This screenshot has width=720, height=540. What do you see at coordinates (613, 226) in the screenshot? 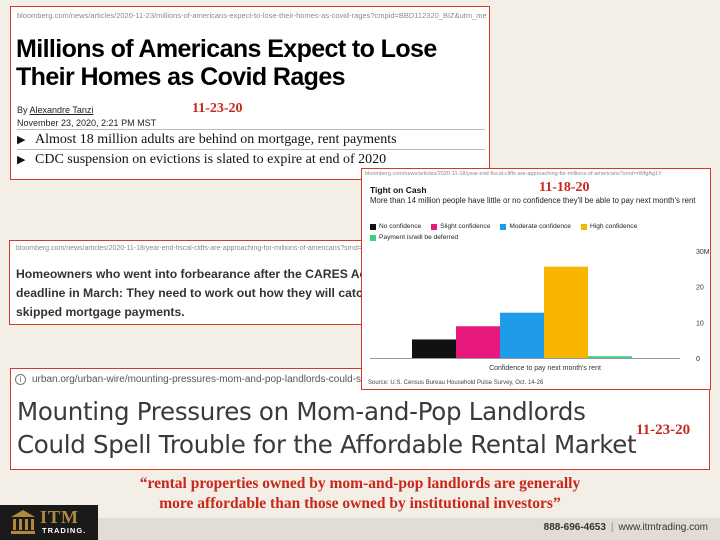
I see `legend-label: High confidence` at bounding box center [613, 226].